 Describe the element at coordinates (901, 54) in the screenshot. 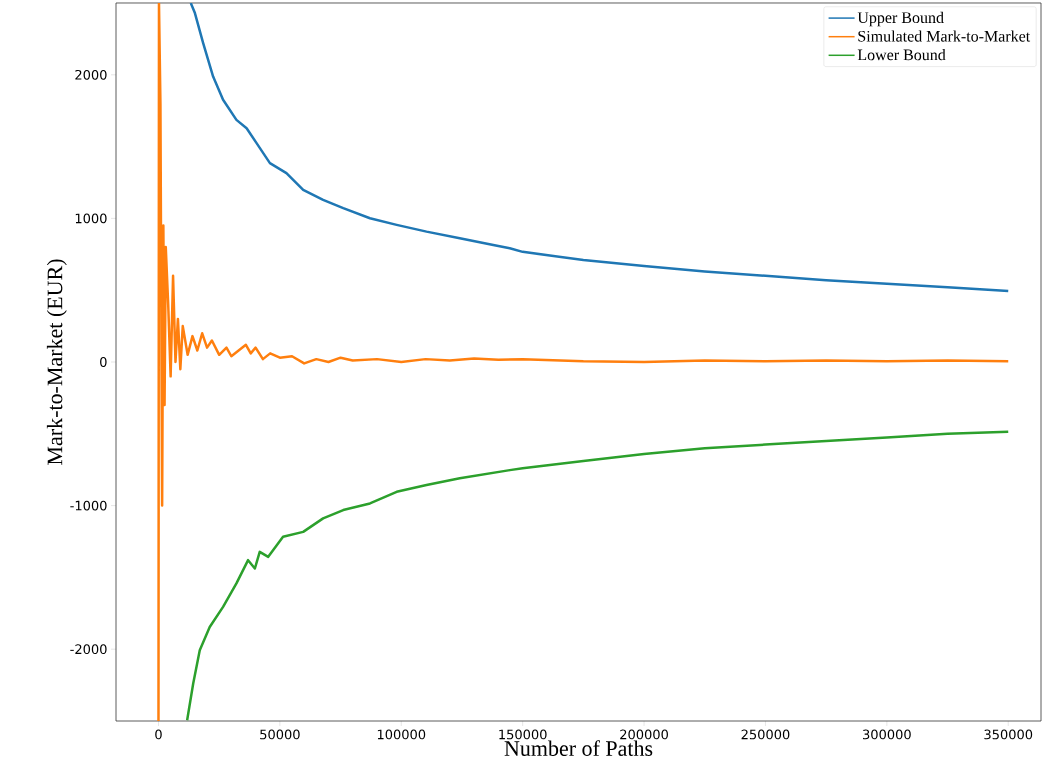

I see `legend-label: Lower Bound` at that location.